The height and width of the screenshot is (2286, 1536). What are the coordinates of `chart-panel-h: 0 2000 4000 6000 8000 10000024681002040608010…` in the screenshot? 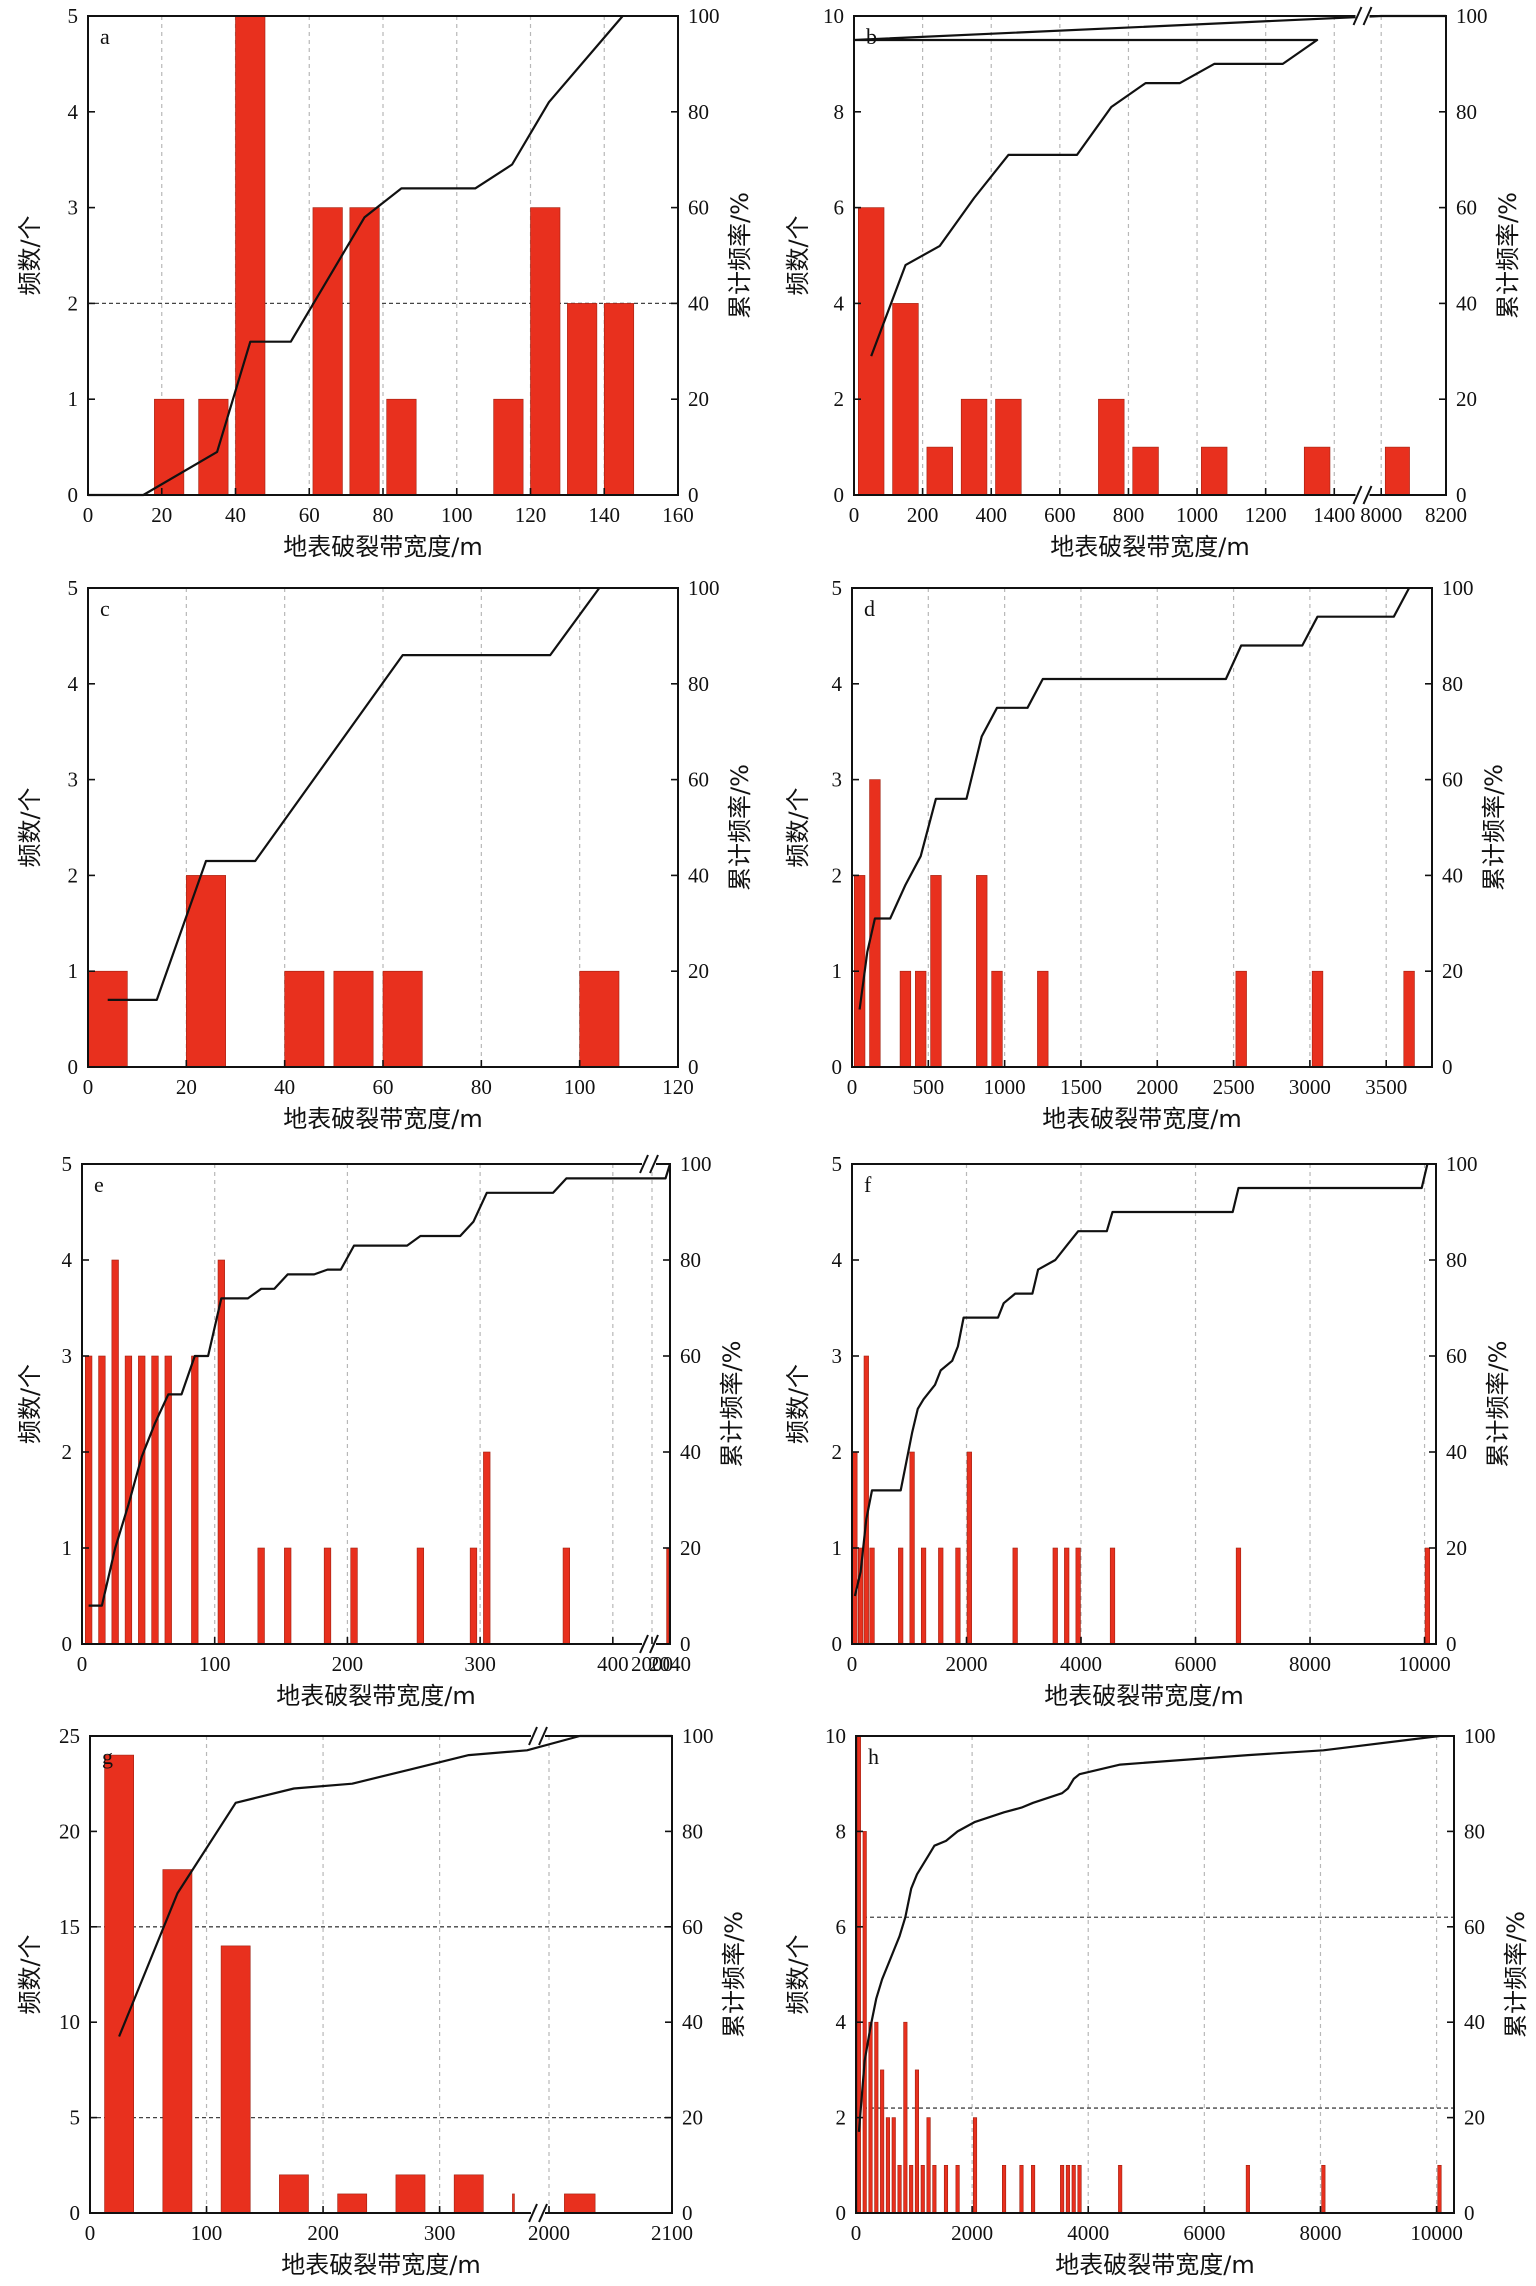 It's located at (1157, 2001).